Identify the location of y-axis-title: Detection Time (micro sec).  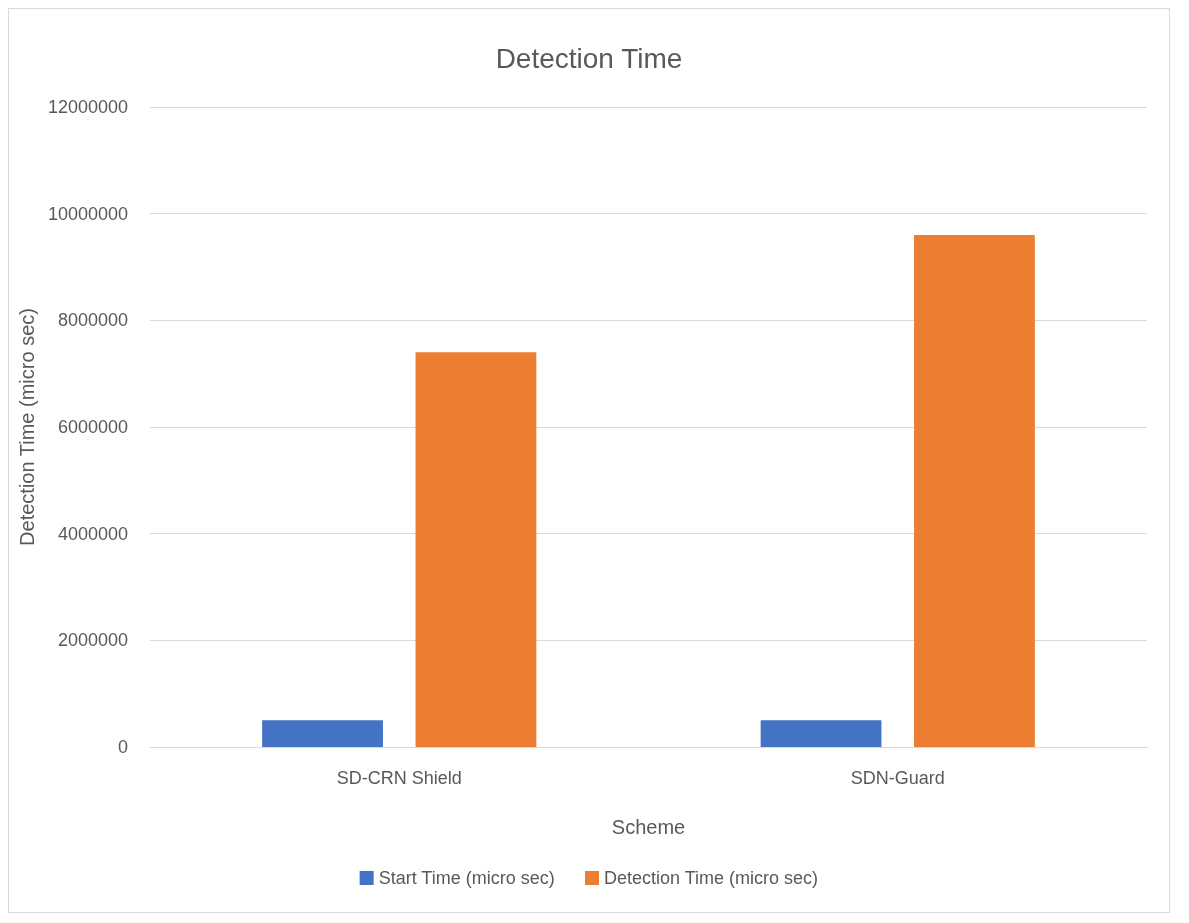
(27, 427).